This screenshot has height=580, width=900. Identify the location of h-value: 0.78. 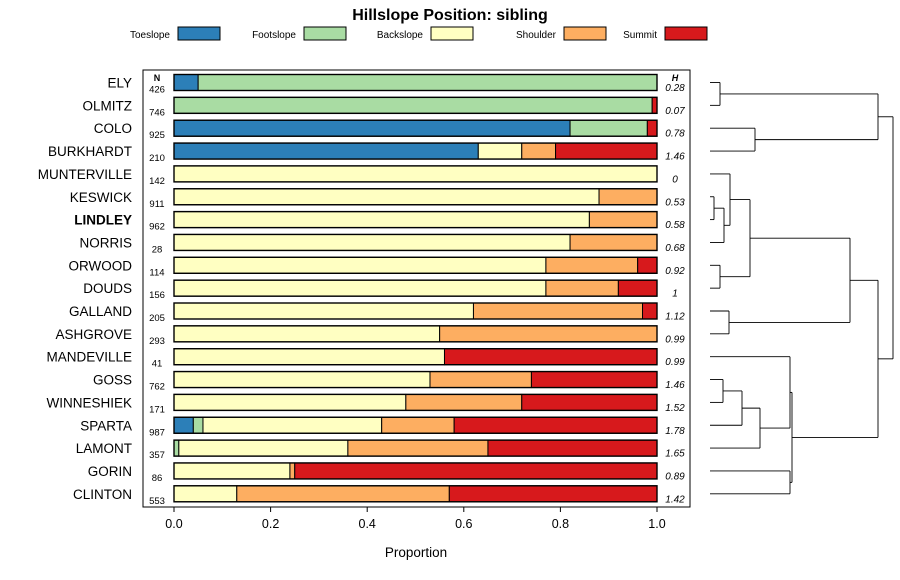
(675, 134).